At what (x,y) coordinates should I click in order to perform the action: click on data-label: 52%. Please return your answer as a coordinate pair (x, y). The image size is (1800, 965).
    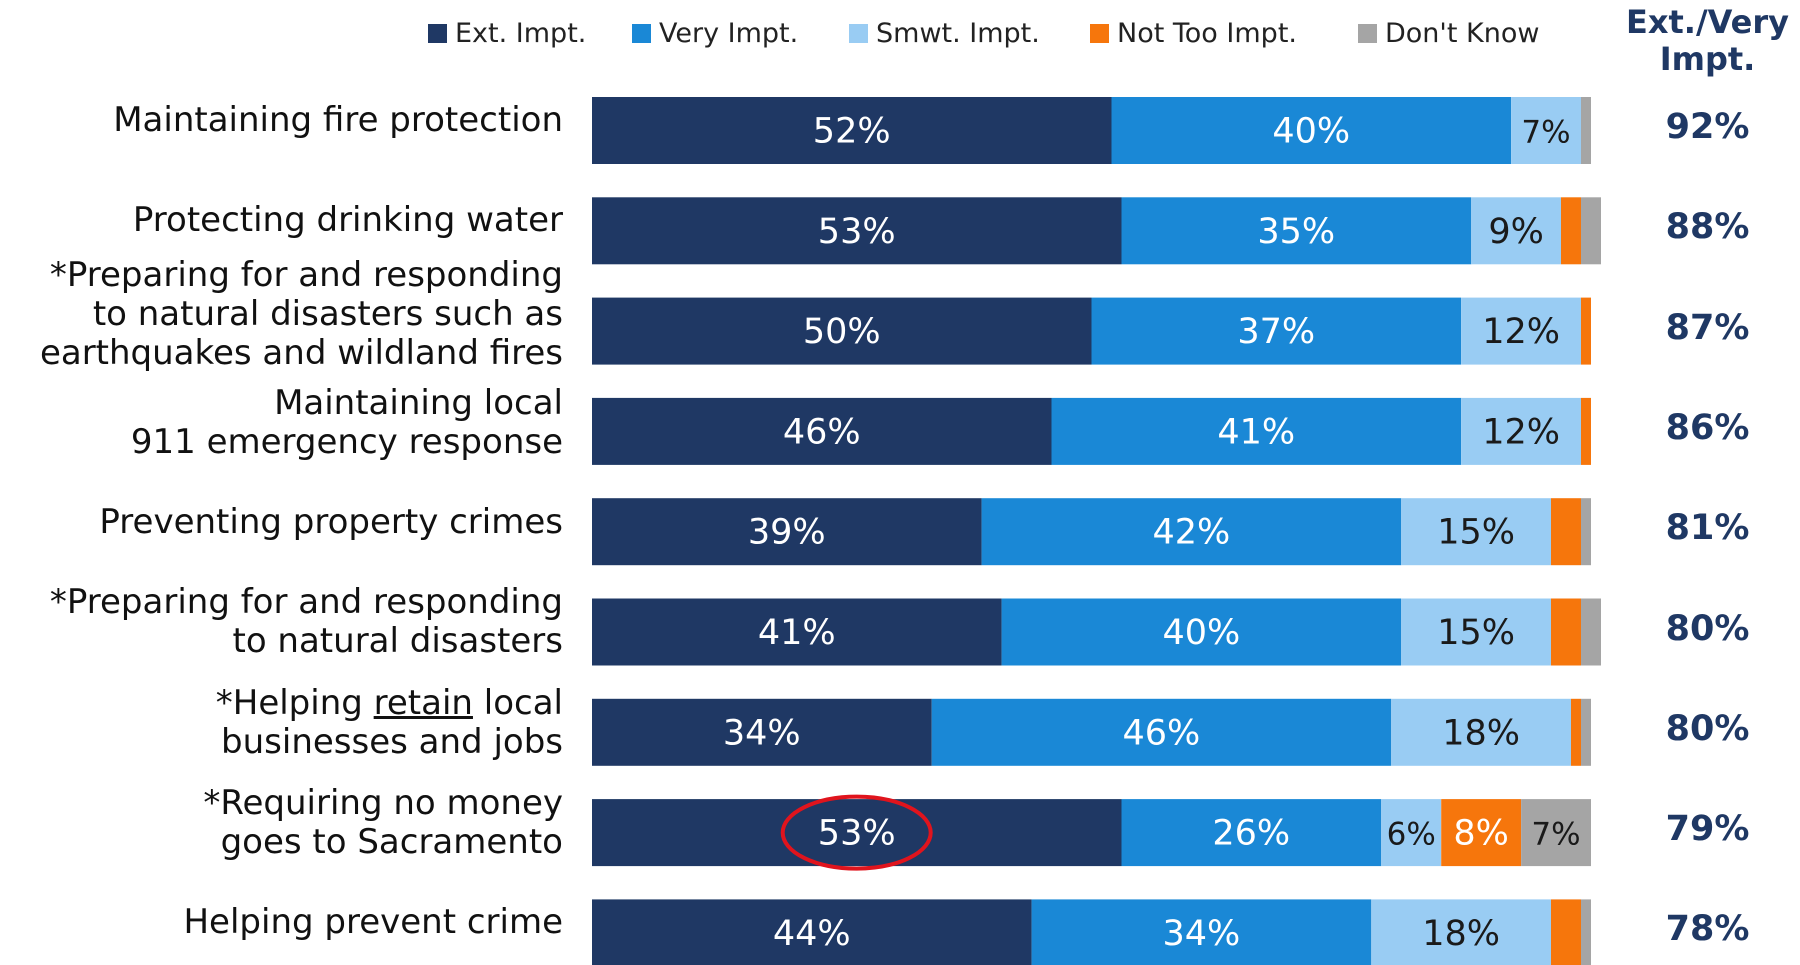
    Looking at the image, I should click on (852, 132).